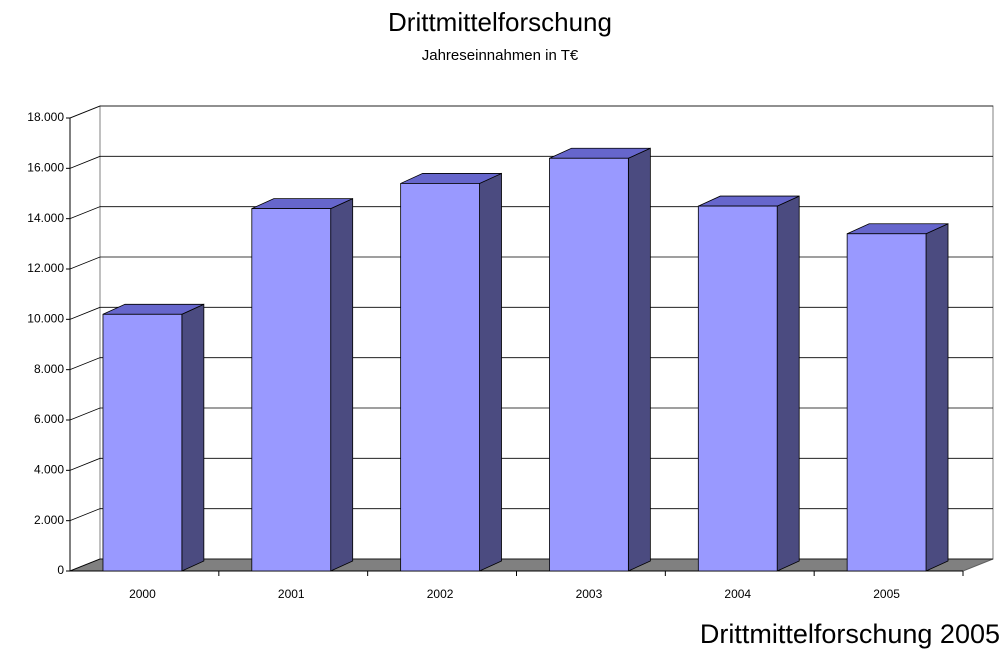 The height and width of the screenshot is (655, 1004). I want to click on side-wall, so click(85, 338).